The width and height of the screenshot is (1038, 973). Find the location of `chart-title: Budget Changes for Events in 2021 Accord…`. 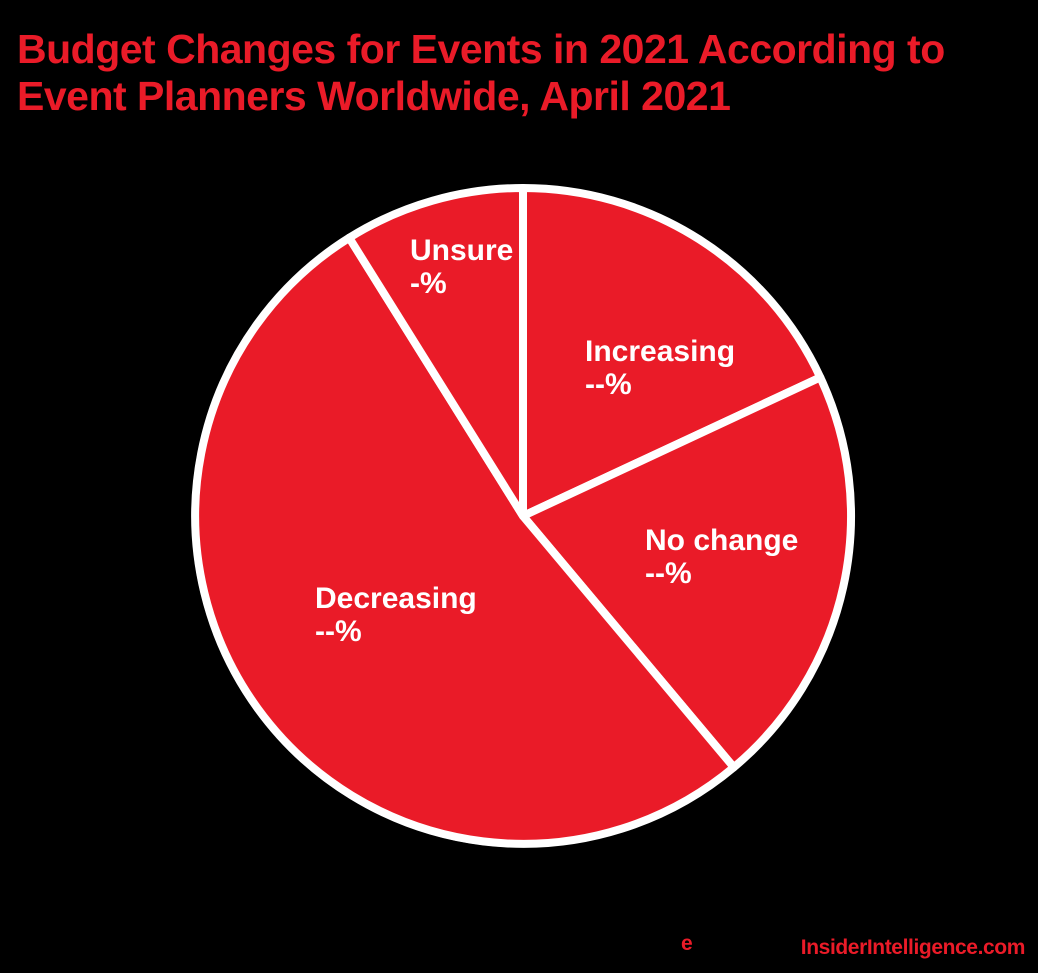

chart-title: Budget Changes for Events in 2021 Accord… is located at coordinates (481, 73).